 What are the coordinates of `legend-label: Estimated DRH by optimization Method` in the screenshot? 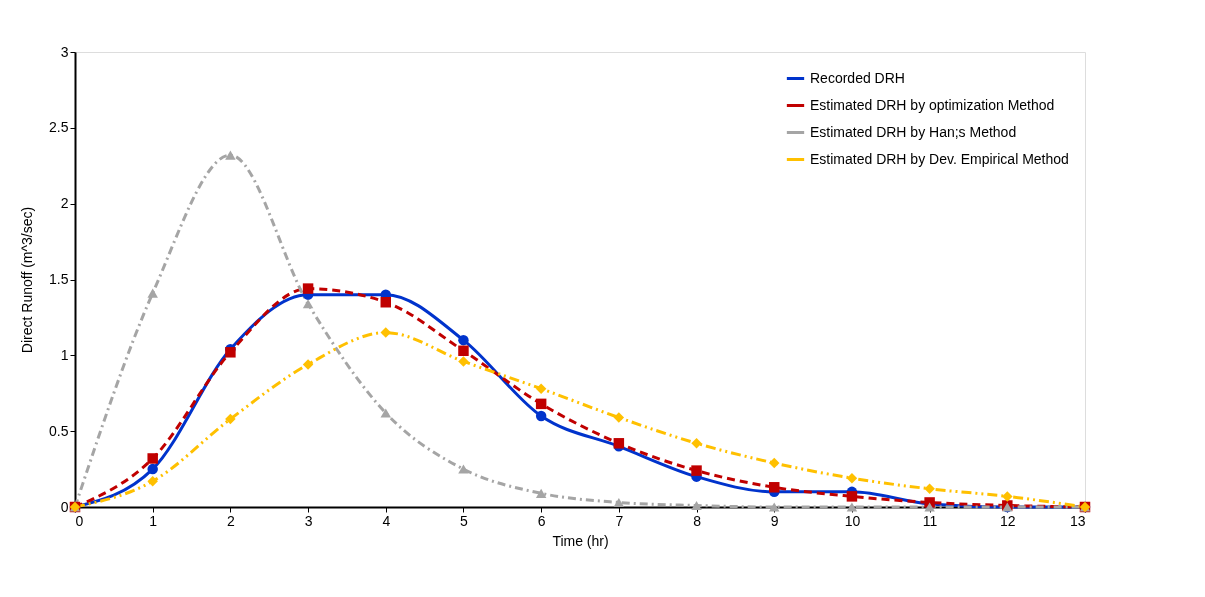 It's located at (932, 104).